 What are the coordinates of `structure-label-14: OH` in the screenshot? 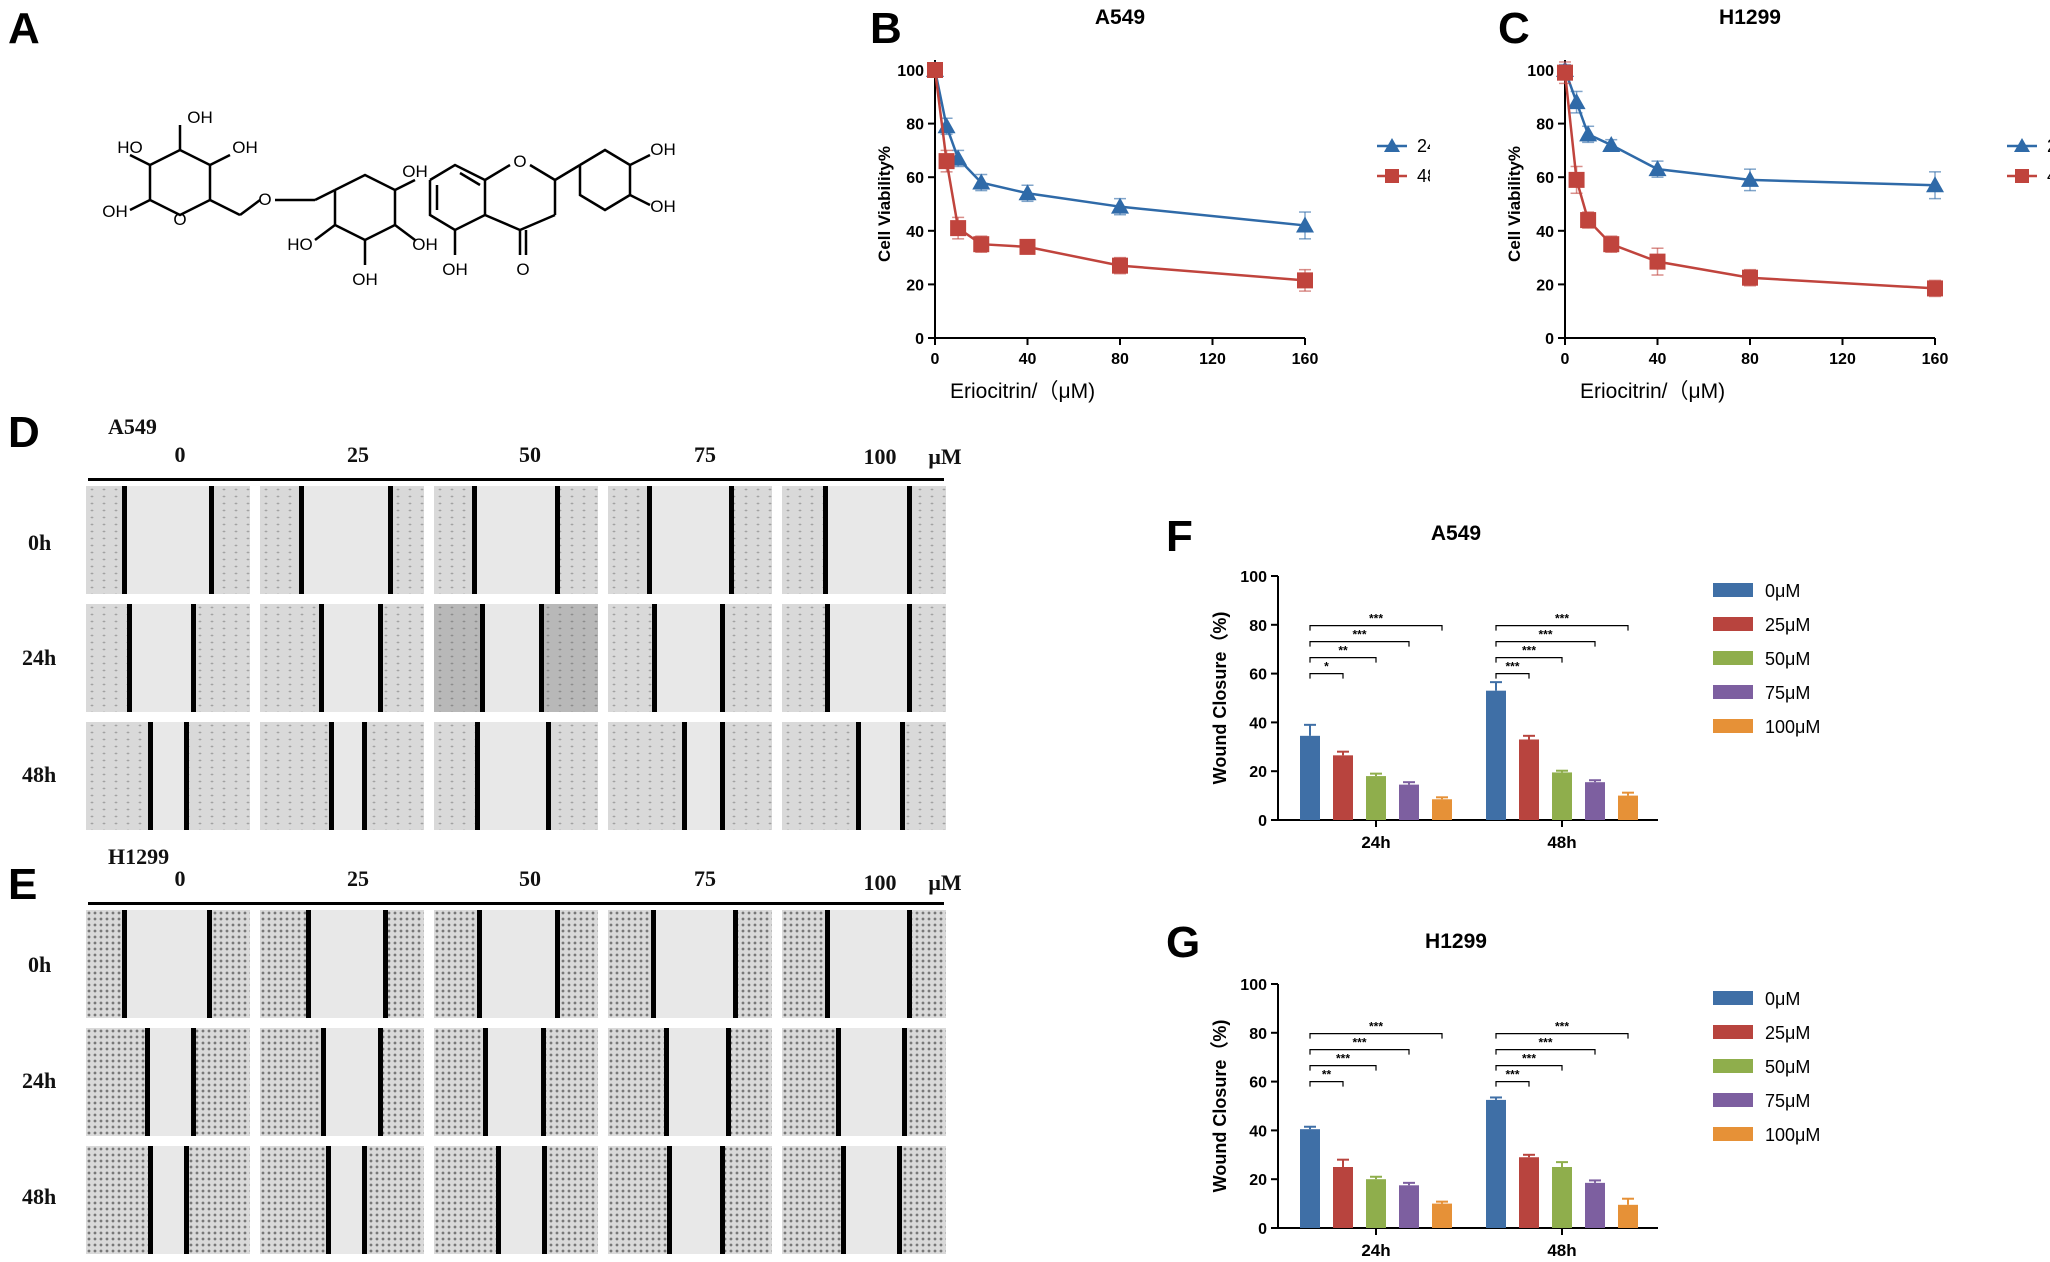 It's located at (663, 149).